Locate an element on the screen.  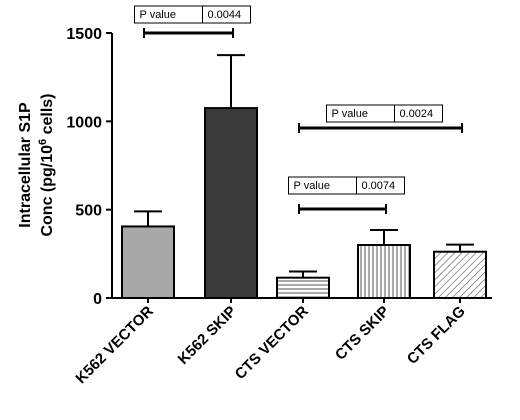
x-tick-label: CTS SKIP is located at coordinates (362, 333).